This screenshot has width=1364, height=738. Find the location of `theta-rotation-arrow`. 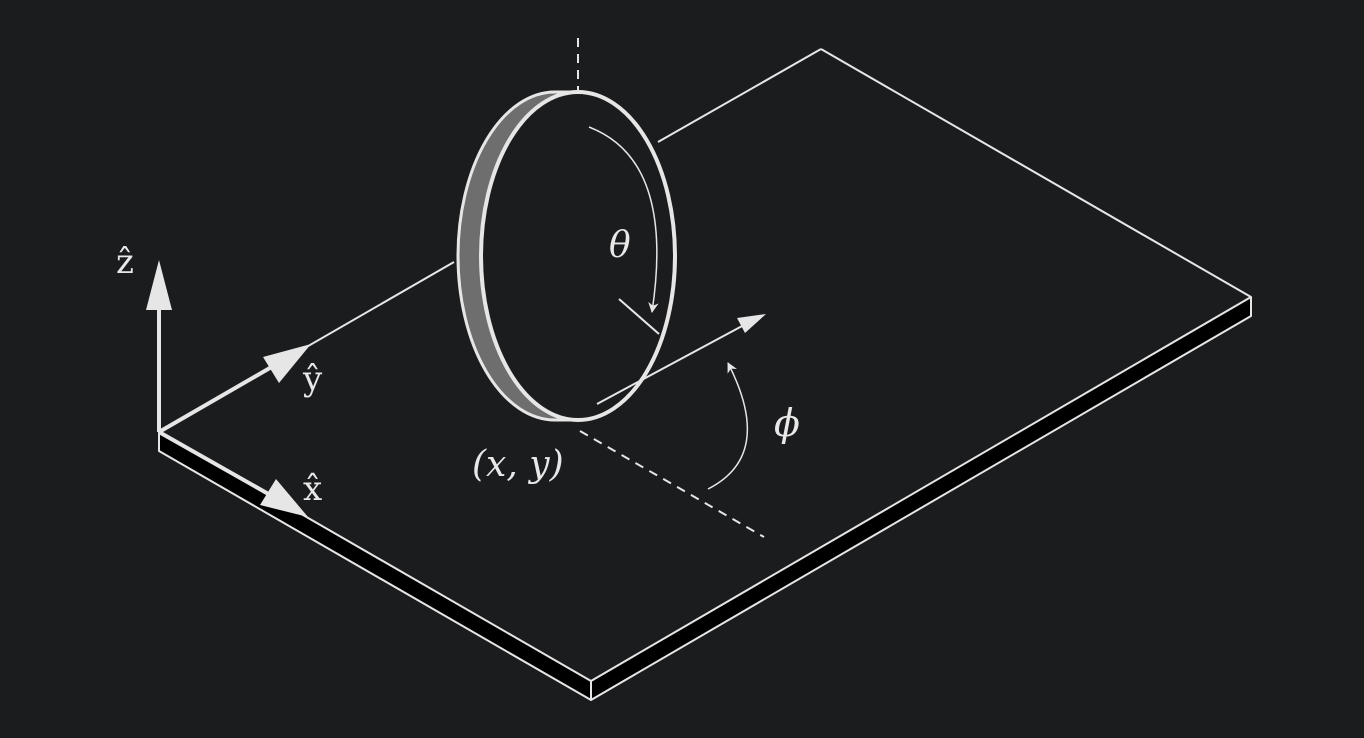

theta-rotation-arrow is located at coordinates (623, 220).